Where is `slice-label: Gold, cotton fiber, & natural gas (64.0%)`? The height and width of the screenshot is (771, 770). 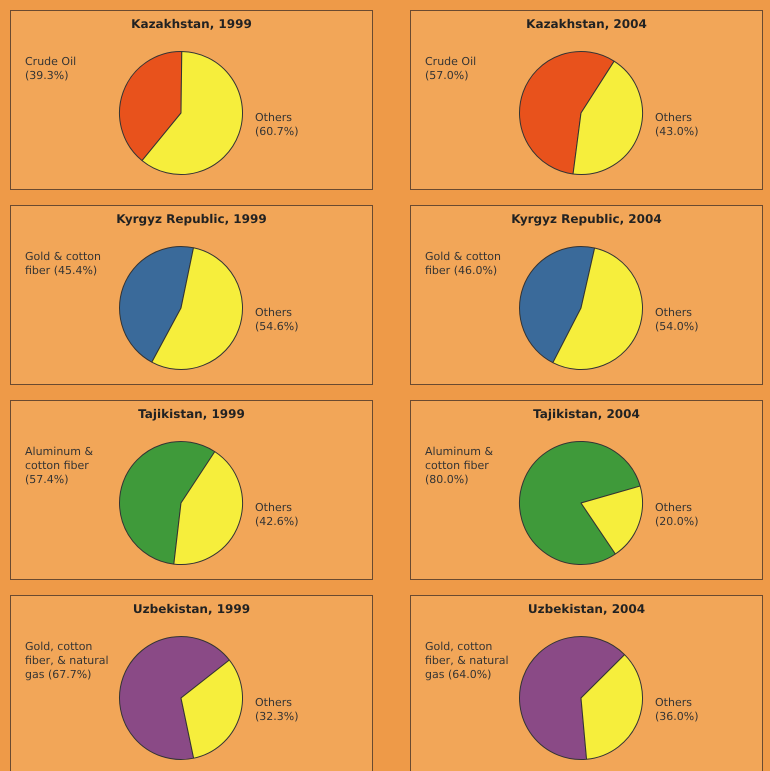 slice-label: Gold, cotton fiber, & natural gas (64.0%) is located at coordinates (467, 661).